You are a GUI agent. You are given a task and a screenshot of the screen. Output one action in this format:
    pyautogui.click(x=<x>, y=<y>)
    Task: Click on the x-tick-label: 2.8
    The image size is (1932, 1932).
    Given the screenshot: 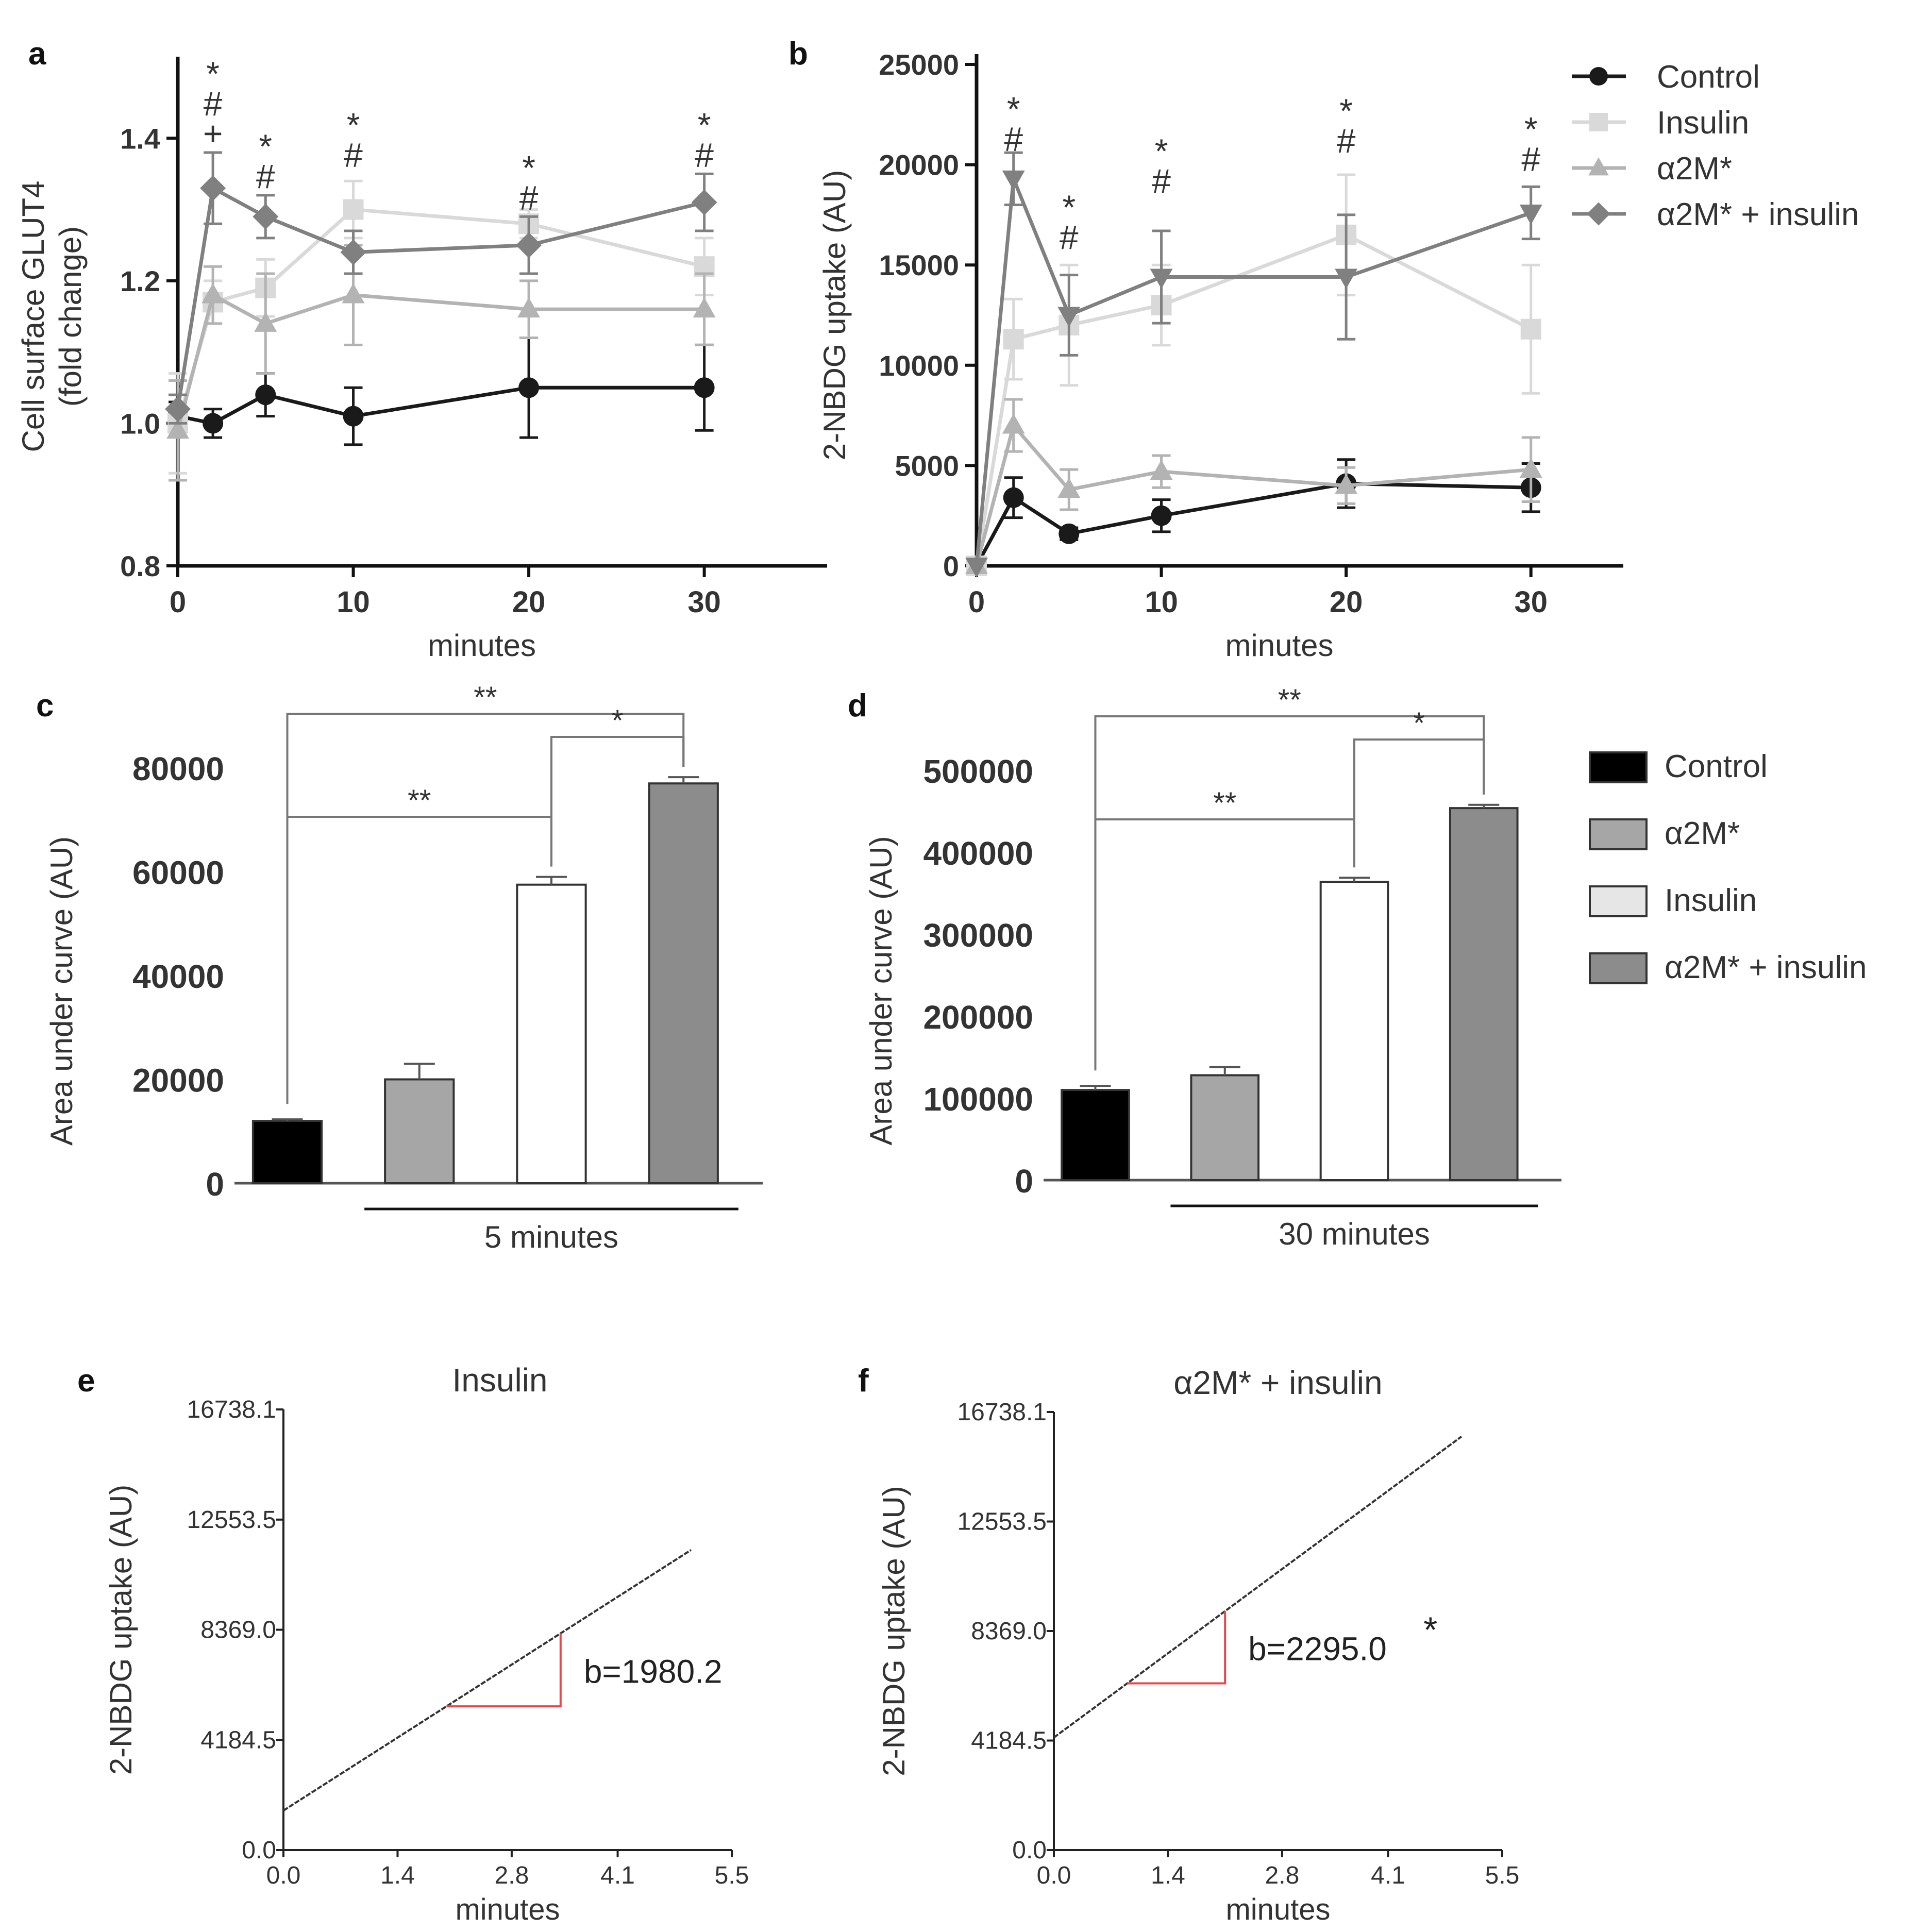 What is the action you would take?
    pyautogui.click(x=1282, y=1876)
    